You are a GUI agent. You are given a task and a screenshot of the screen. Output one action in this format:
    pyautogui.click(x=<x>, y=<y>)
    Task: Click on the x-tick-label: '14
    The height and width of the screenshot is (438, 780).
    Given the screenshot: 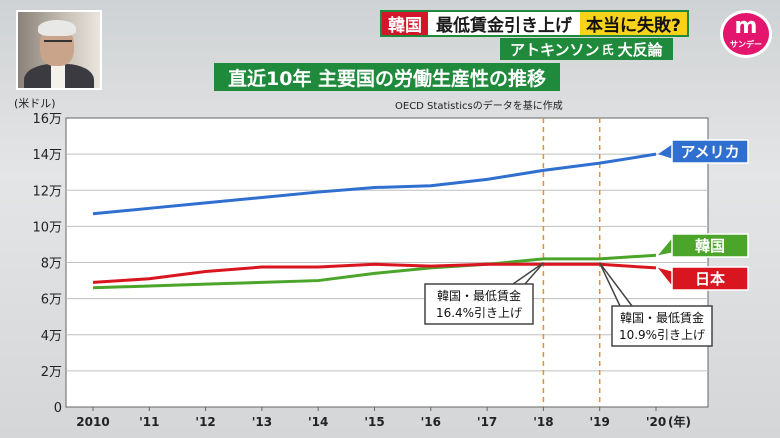 What is the action you would take?
    pyautogui.click(x=318, y=422)
    